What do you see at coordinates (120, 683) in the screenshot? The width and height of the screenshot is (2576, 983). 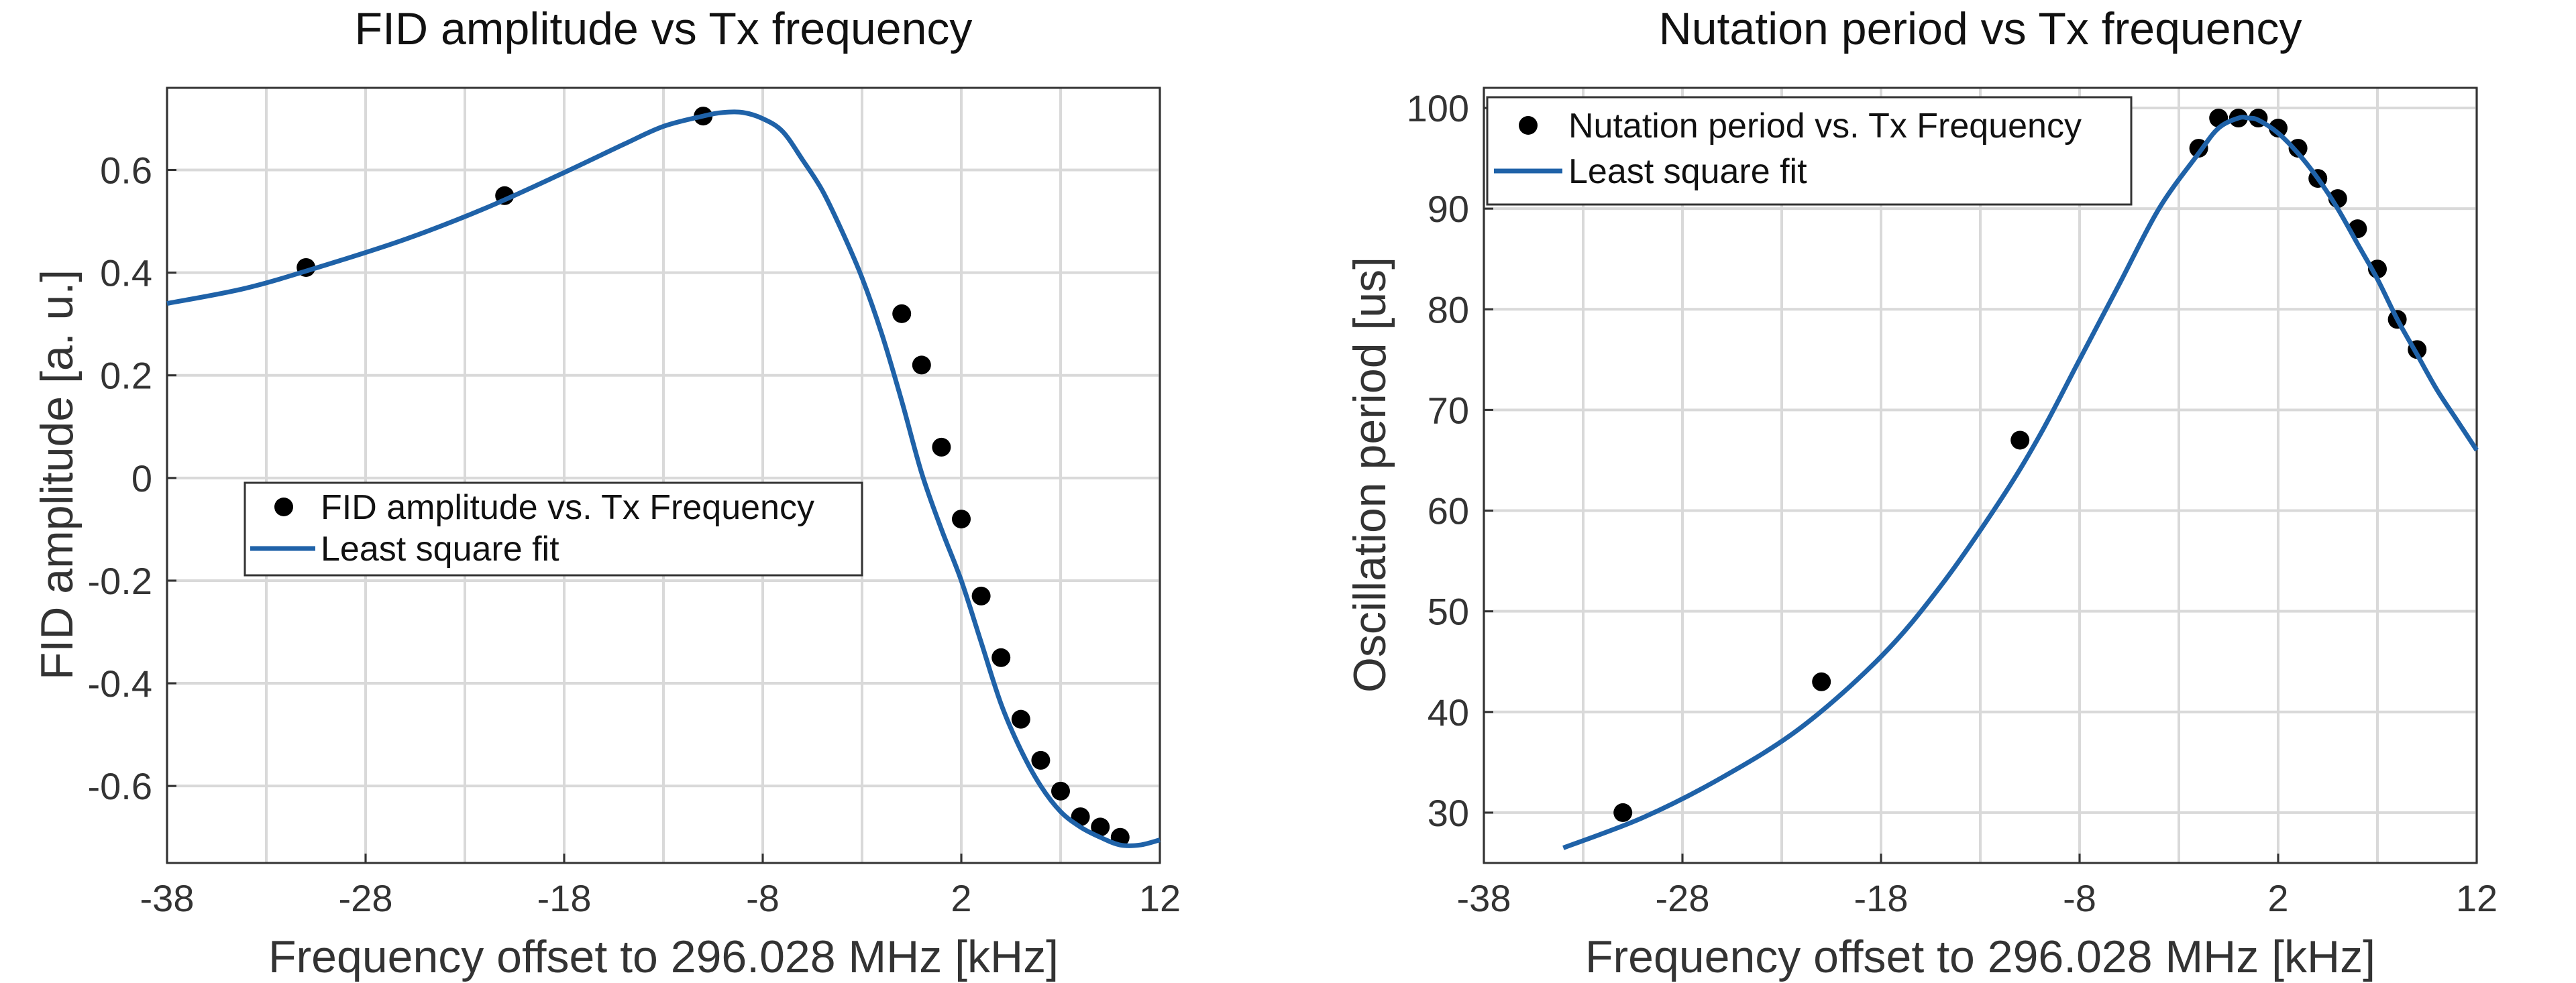 I see `y-tick-label: -0.4` at bounding box center [120, 683].